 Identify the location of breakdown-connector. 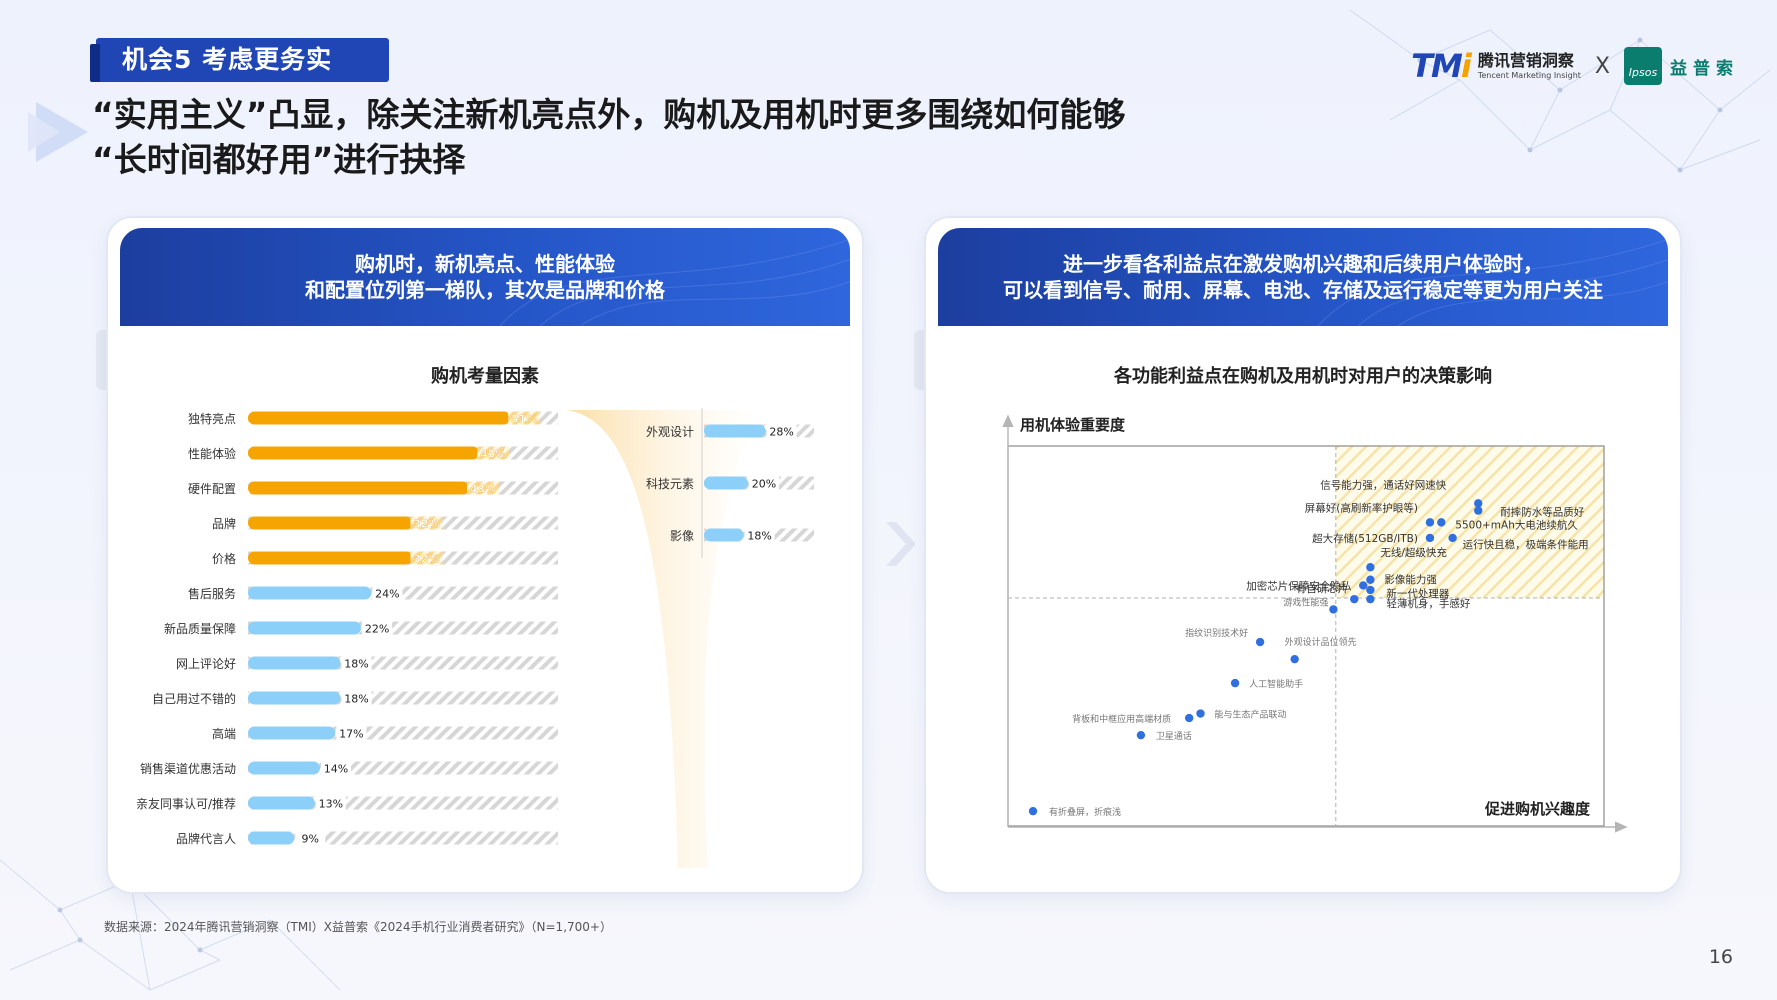
(663, 639).